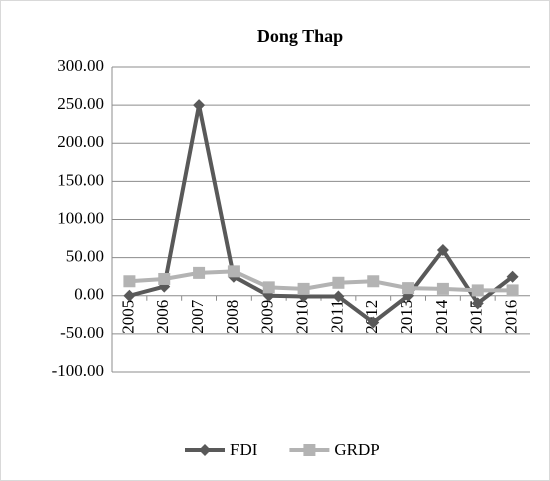 Image resolution: width=550 pixels, height=481 pixels. I want to click on x-tick-label: 2013, so click(406, 317).